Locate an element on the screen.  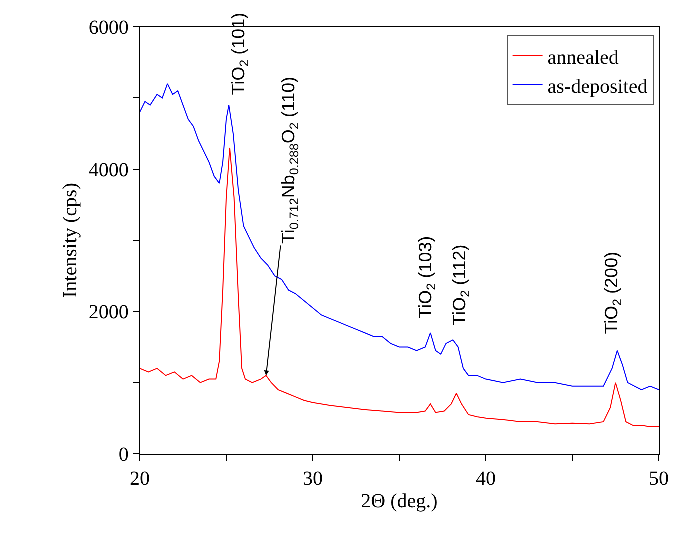
y-tick-label: 2000 is located at coordinates (108, 313).